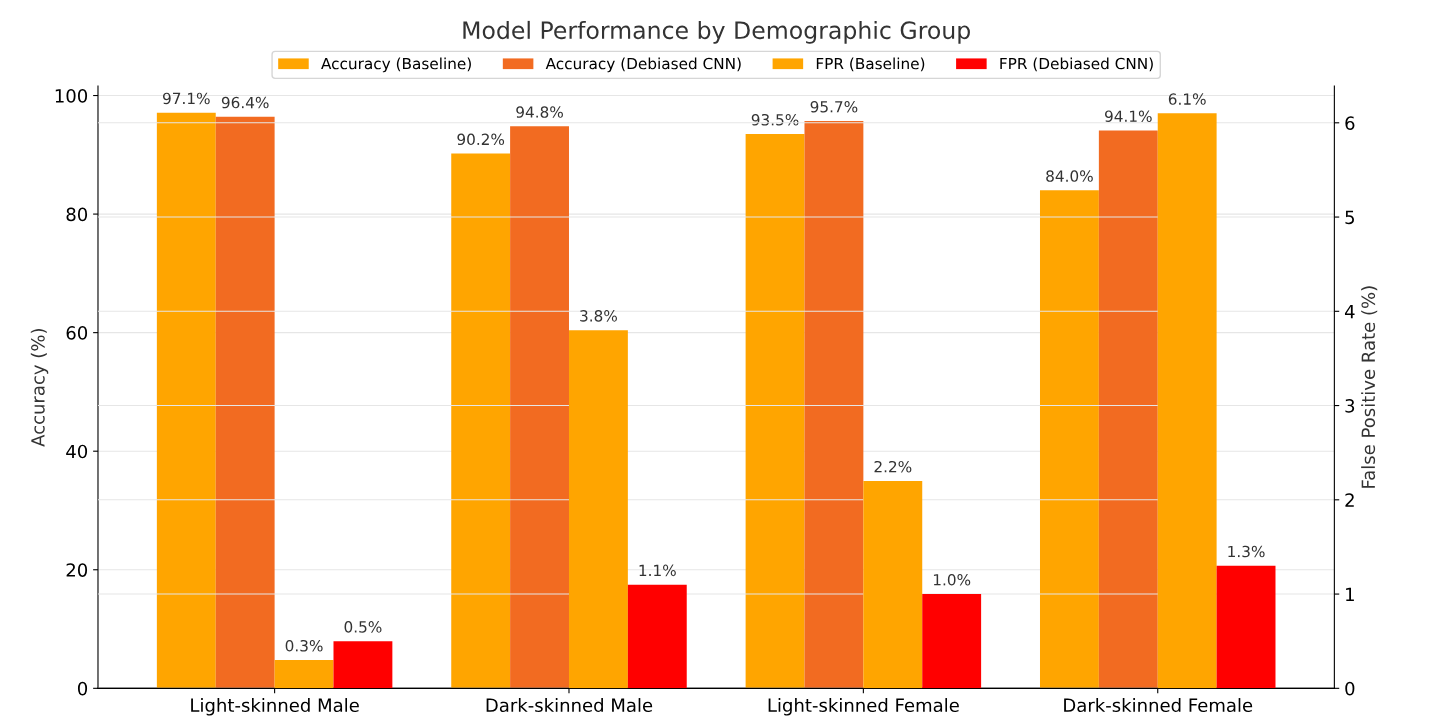 The height and width of the screenshot is (717, 1441). I want to click on legend-label: Accuracy (Baseline), so click(396, 65).